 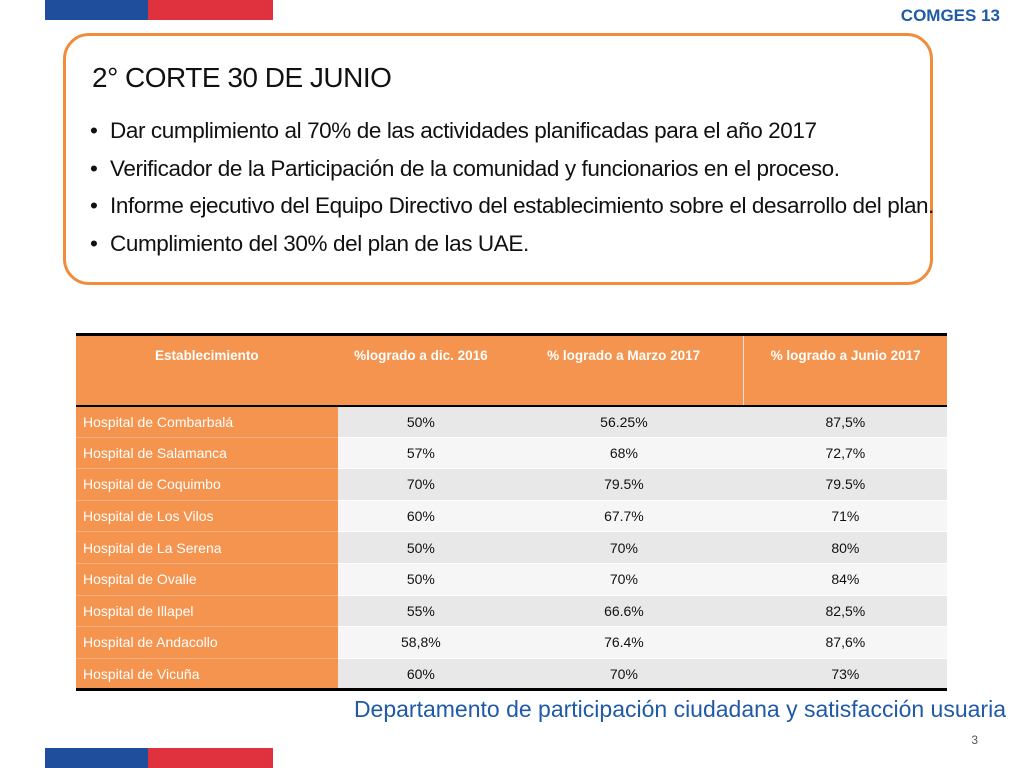 I want to click on table-row: Hospital de La Serena 50% 70% 80%, so click(x=511, y=547).